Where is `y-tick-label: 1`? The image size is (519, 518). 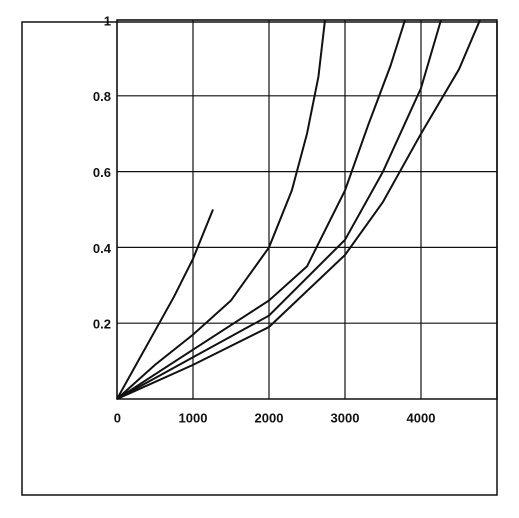
y-tick-label: 1 is located at coordinates (107, 20).